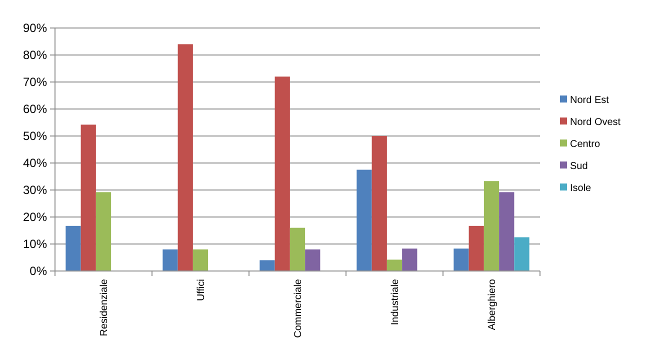 This screenshot has height=343, width=652. What do you see at coordinates (35, 55) in the screenshot?
I see `y-tick-label: 80%` at bounding box center [35, 55].